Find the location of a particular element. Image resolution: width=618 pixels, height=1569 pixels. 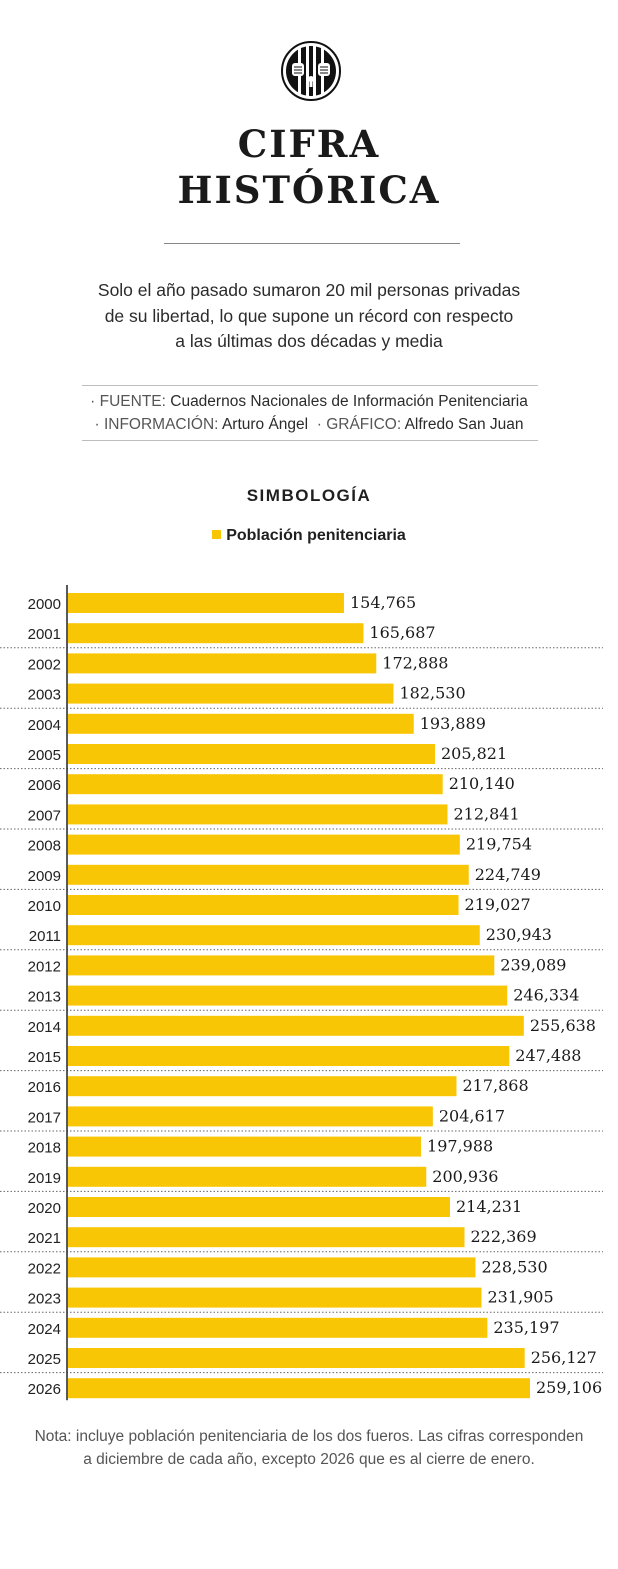

year-label-2026: 2026 is located at coordinates (44, 1389).